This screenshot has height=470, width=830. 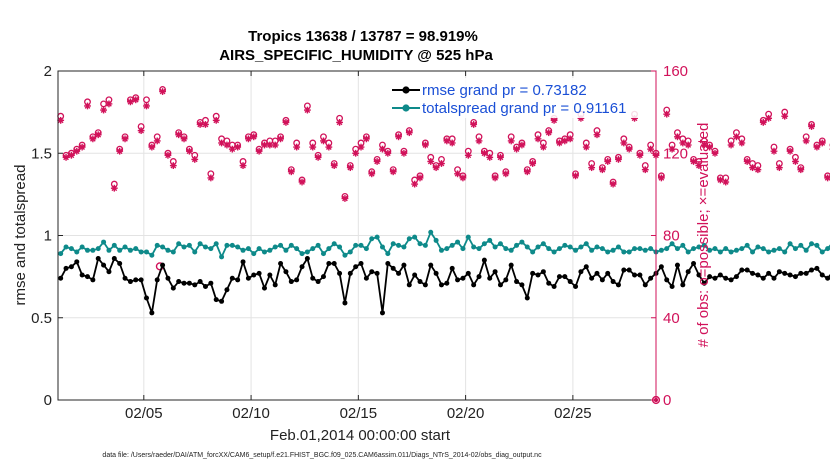 What do you see at coordinates (671, 236) in the screenshot?
I see `y-tick-label-right: 80` at bounding box center [671, 236].